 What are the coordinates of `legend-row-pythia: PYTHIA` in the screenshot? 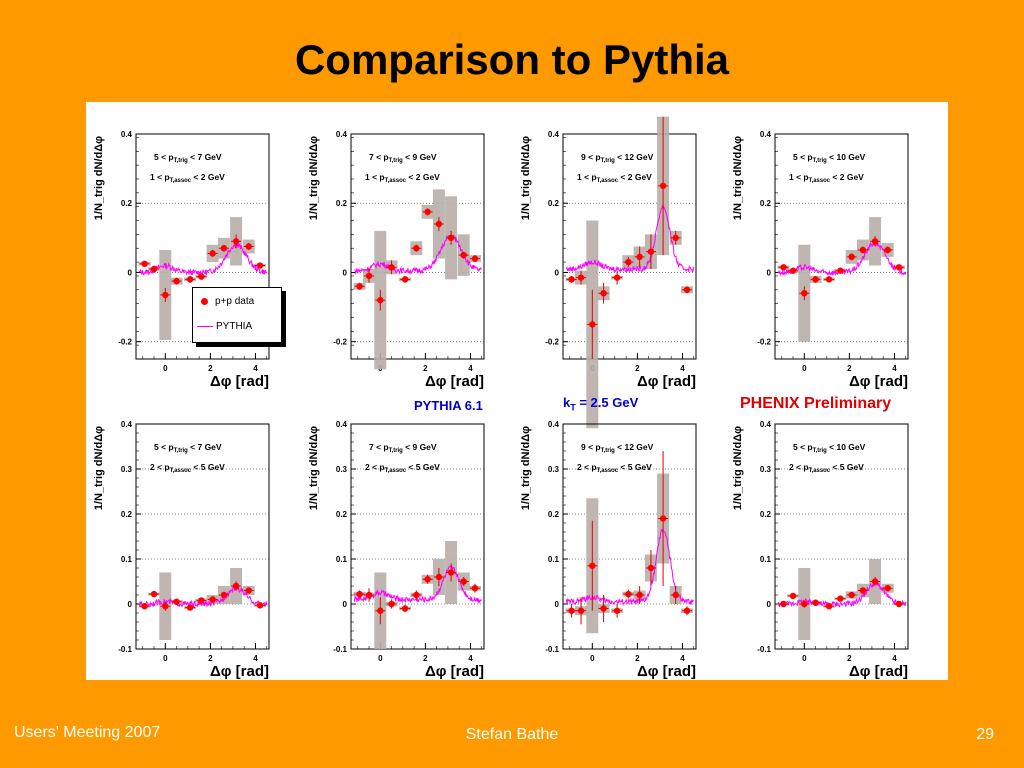 It's located at (224, 326).